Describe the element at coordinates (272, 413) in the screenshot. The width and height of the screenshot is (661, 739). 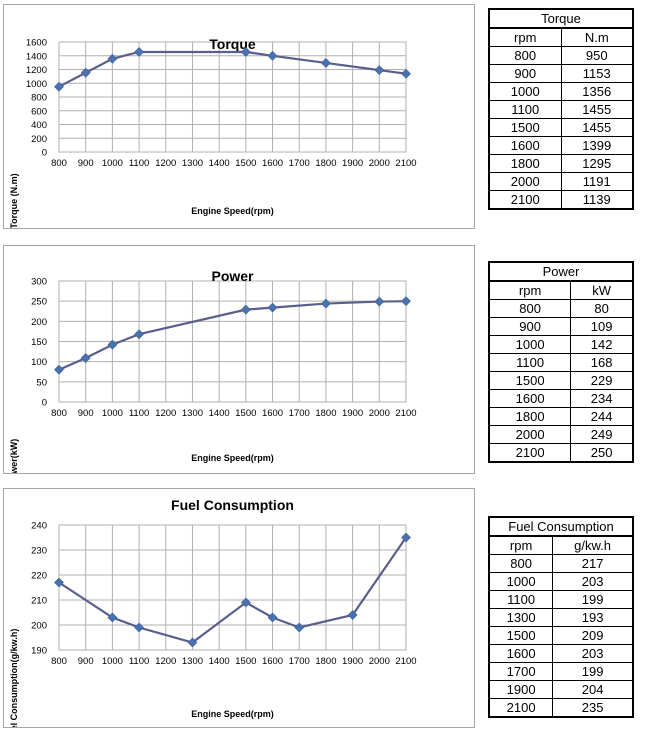
I see `x-tick-label: 1600` at that location.